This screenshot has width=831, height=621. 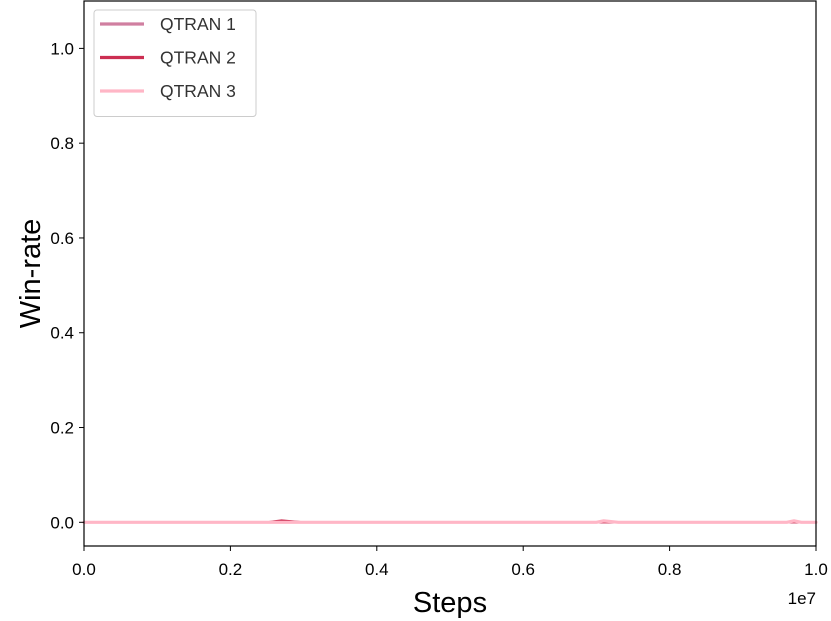 What do you see at coordinates (523, 569) in the screenshot?
I see `x-tick-label: 0.6` at bounding box center [523, 569].